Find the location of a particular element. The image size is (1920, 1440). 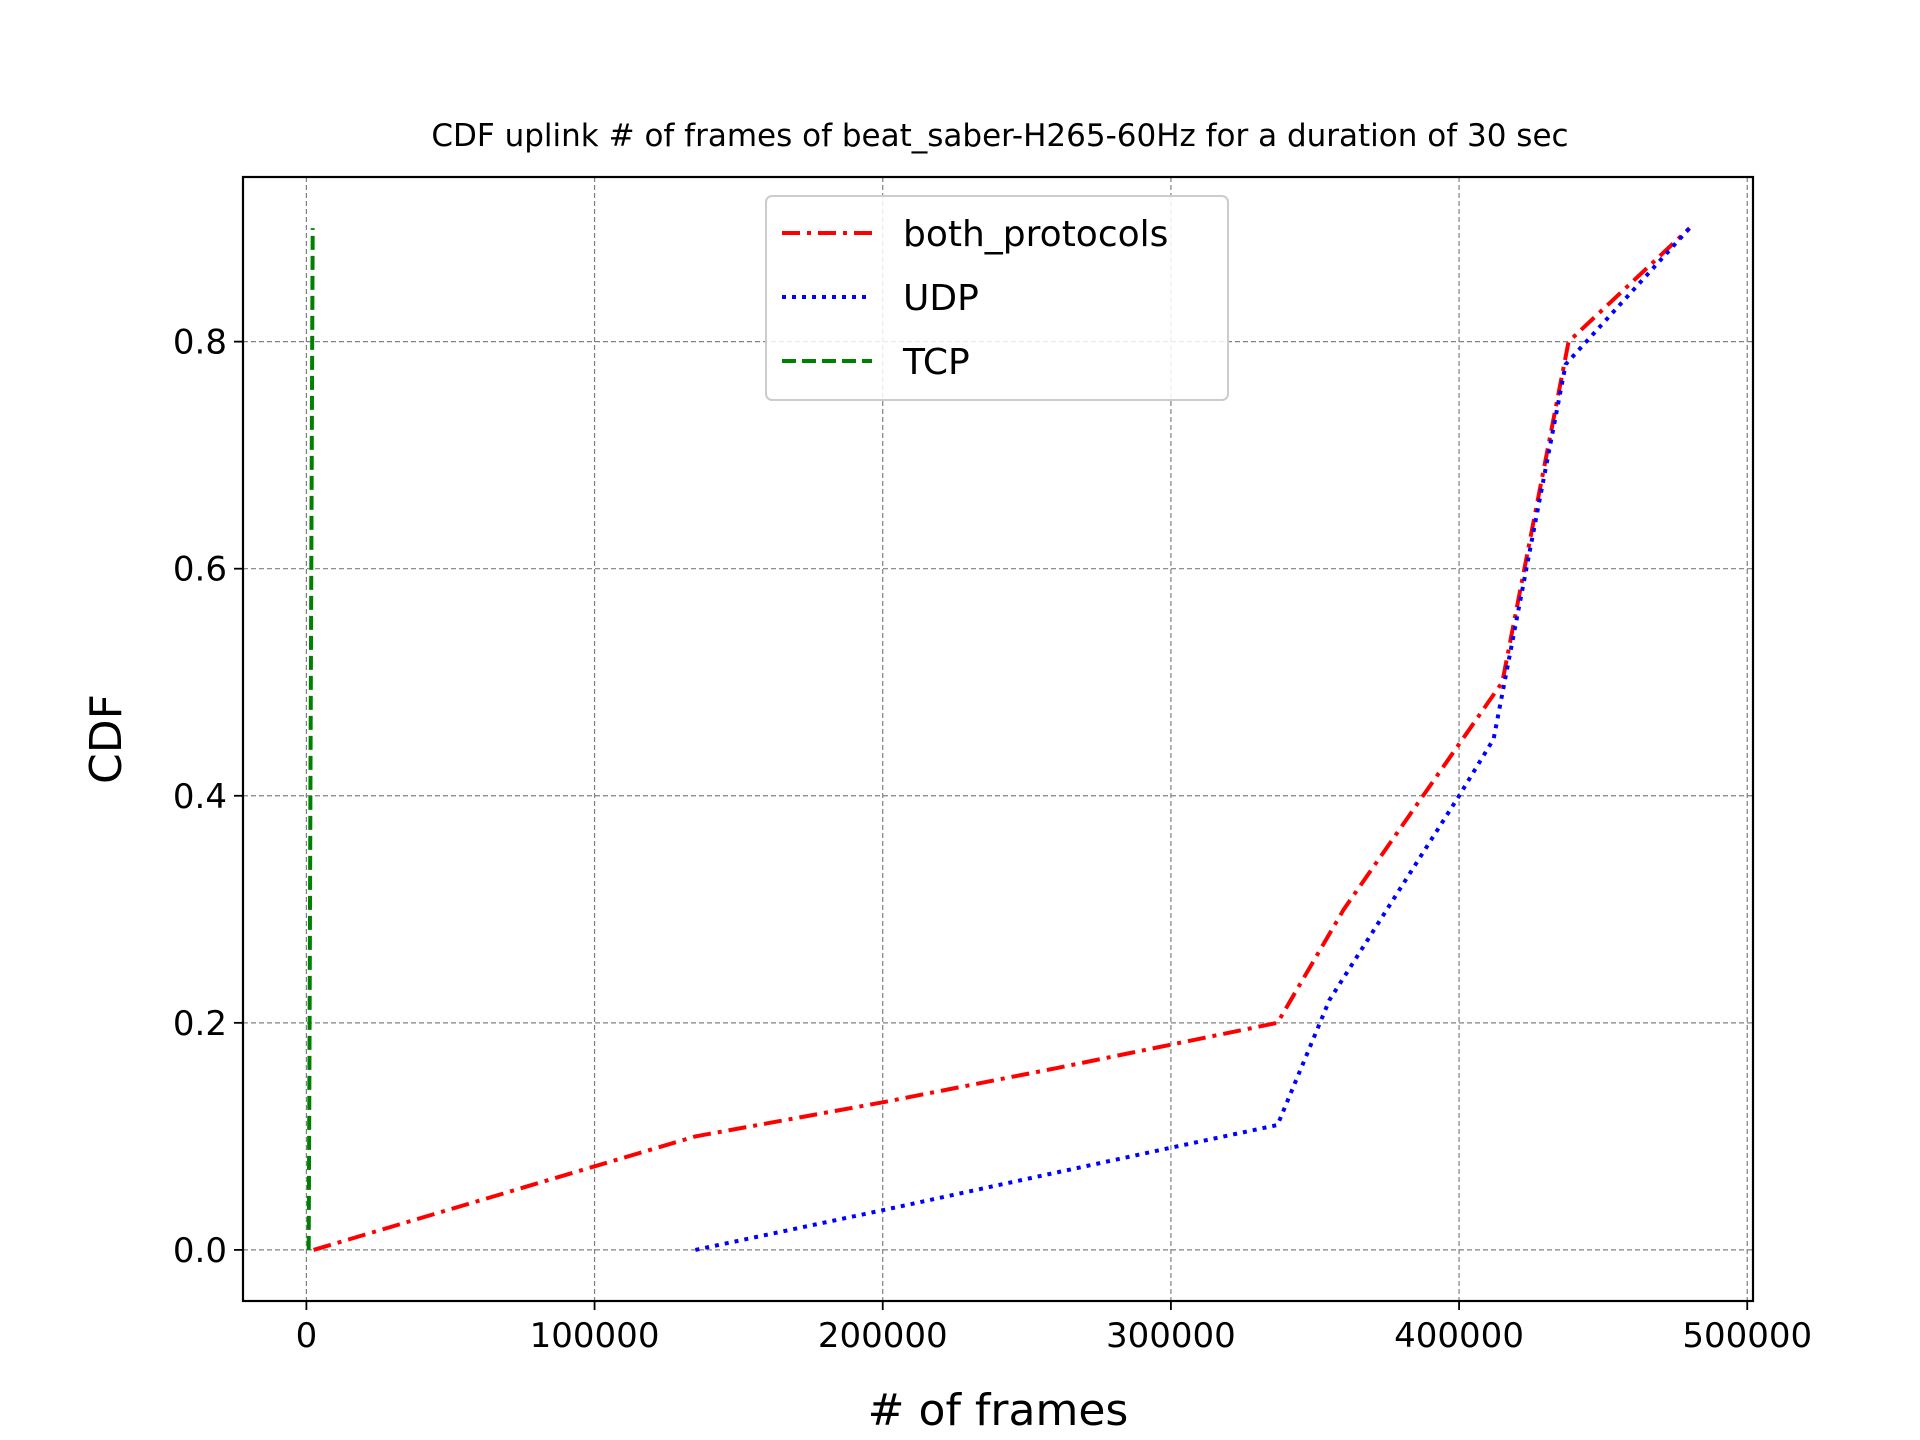

x-axis-label: # of frames is located at coordinates (998, 1410).